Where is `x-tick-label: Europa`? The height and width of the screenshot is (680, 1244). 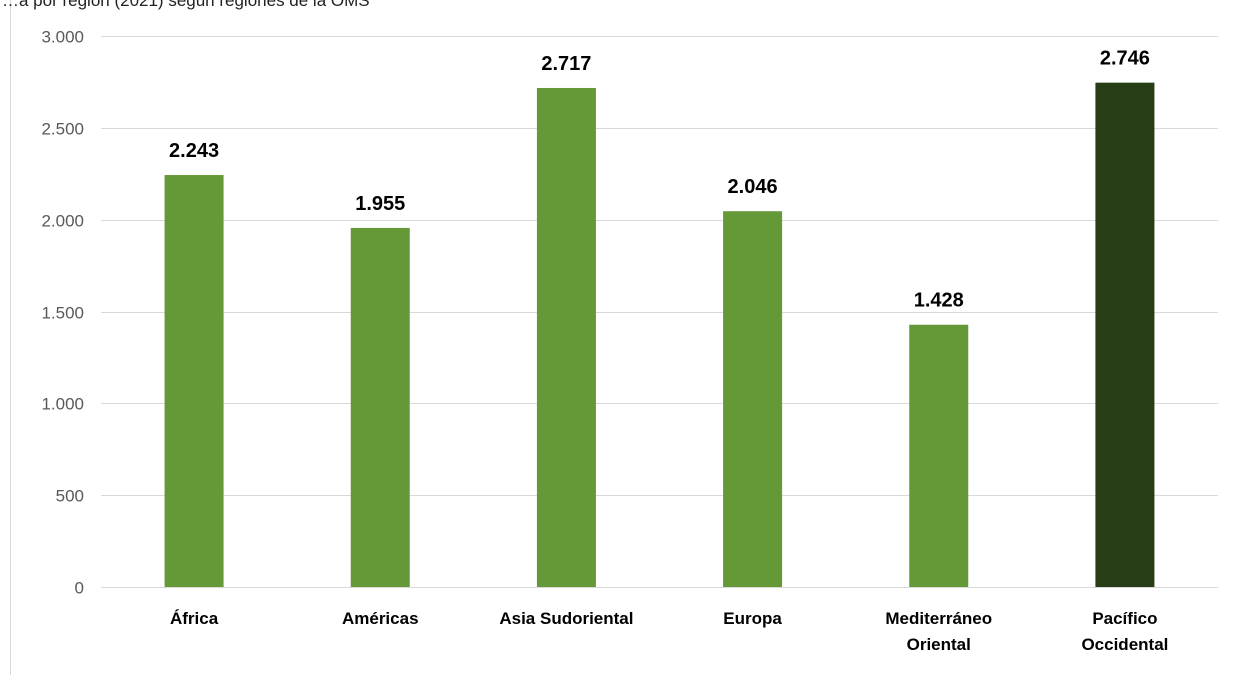
x-tick-label: Europa is located at coordinates (752, 618).